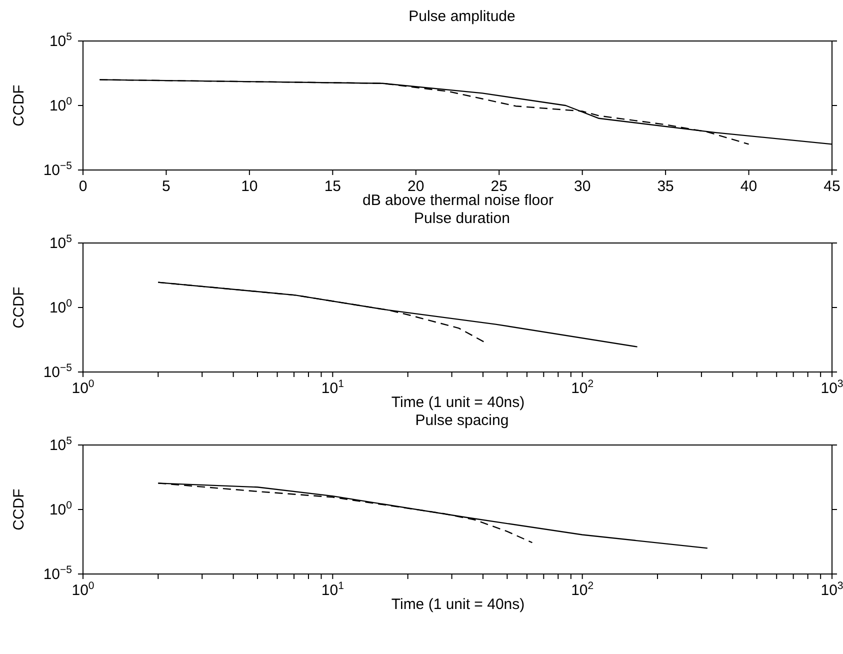 The width and height of the screenshot is (843, 654). I want to click on x-tick-label: 45, so click(832, 186).